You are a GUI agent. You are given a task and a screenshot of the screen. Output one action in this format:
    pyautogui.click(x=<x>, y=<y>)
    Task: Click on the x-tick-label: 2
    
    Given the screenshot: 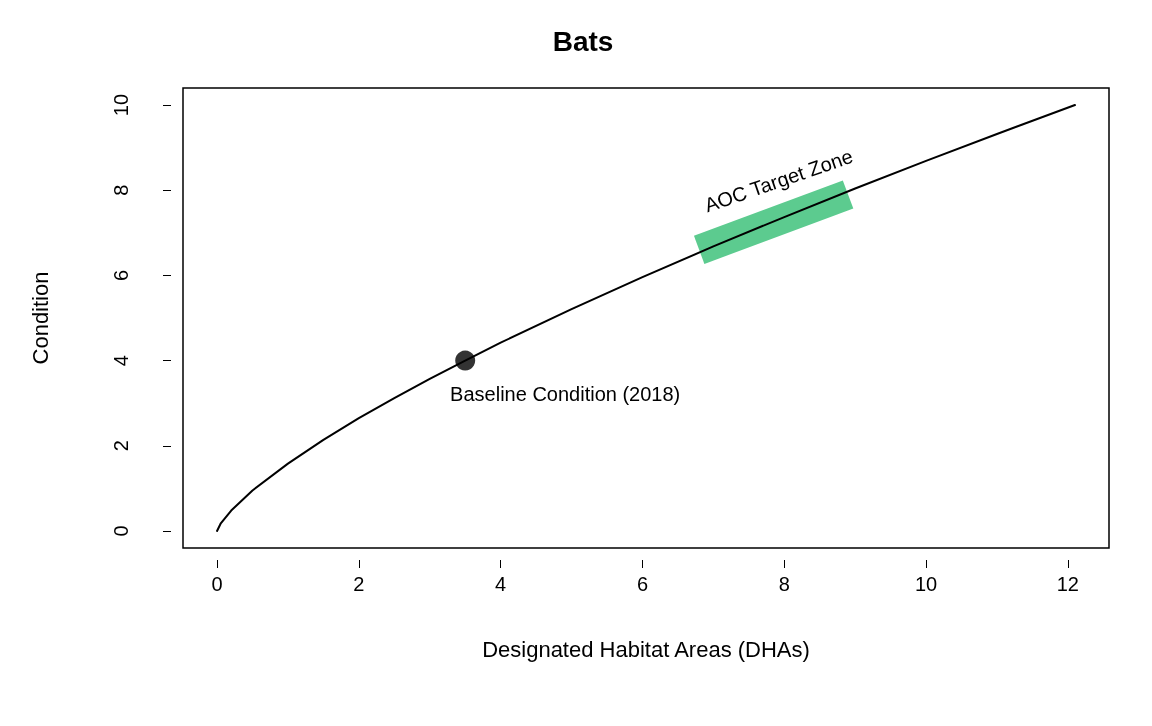 What is the action you would take?
    pyautogui.click(x=359, y=584)
    